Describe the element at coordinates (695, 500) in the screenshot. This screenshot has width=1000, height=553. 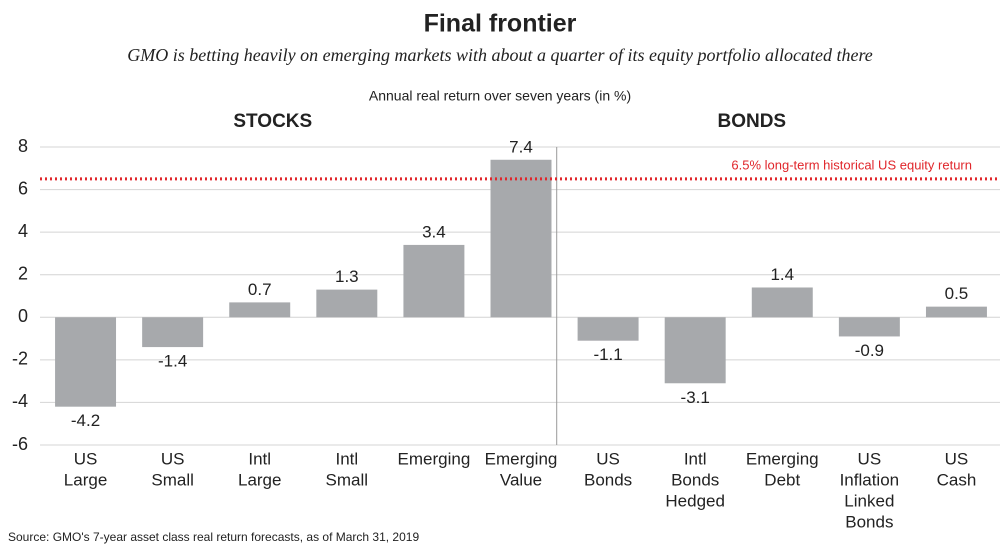
I see `x-tick-label: Hedged` at that location.